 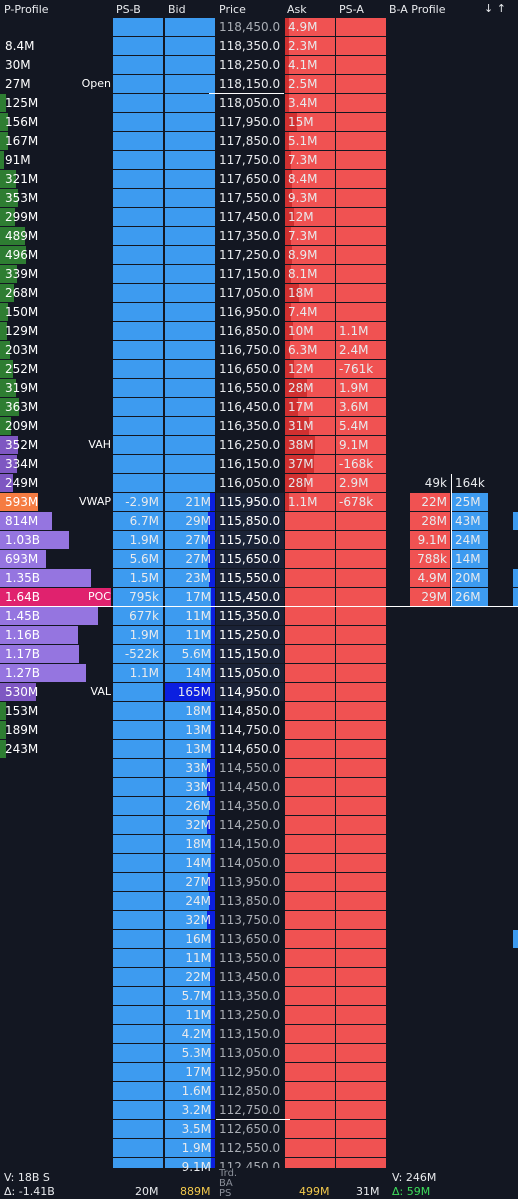 What do you see at coordinates (259, 958) in the screenshot?
I see `table-row: 11M 113,550.0` at bounding box center [259, 958].